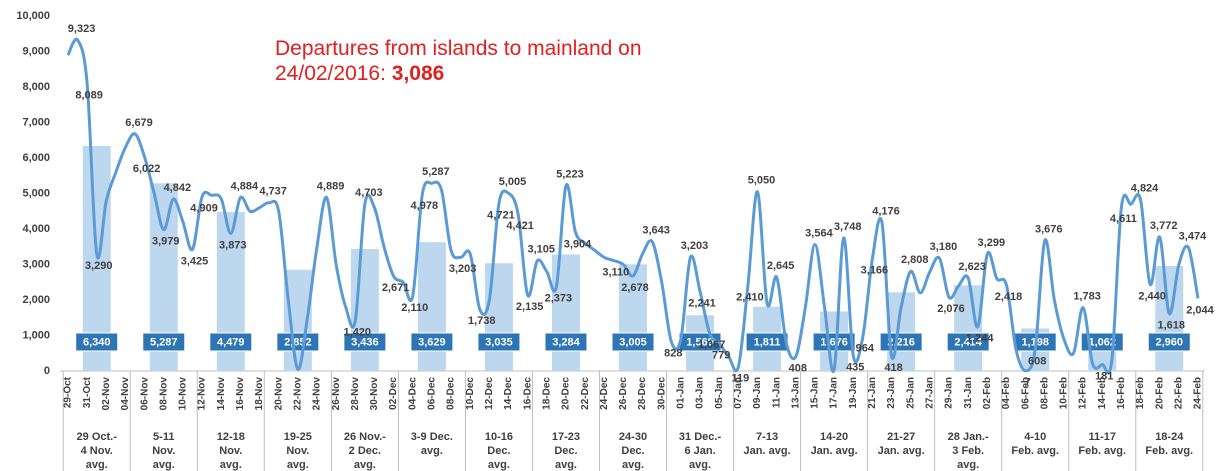 Image resolution: width=1227 pixels, height=471 pixels. I want to click on data-label: 6,022, so click(147, 169).